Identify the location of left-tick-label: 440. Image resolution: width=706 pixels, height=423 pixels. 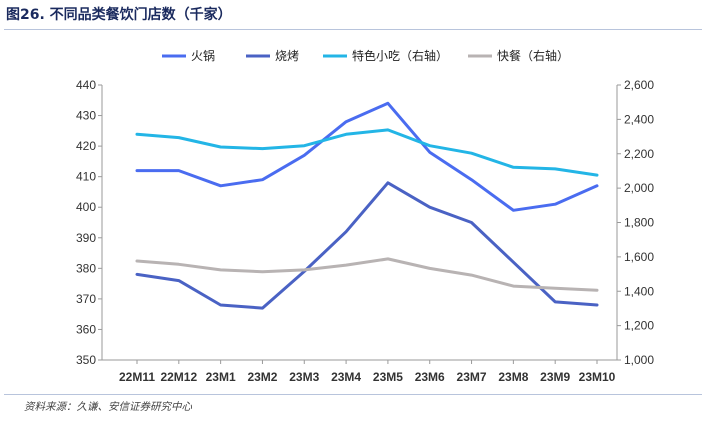
(86, 85).